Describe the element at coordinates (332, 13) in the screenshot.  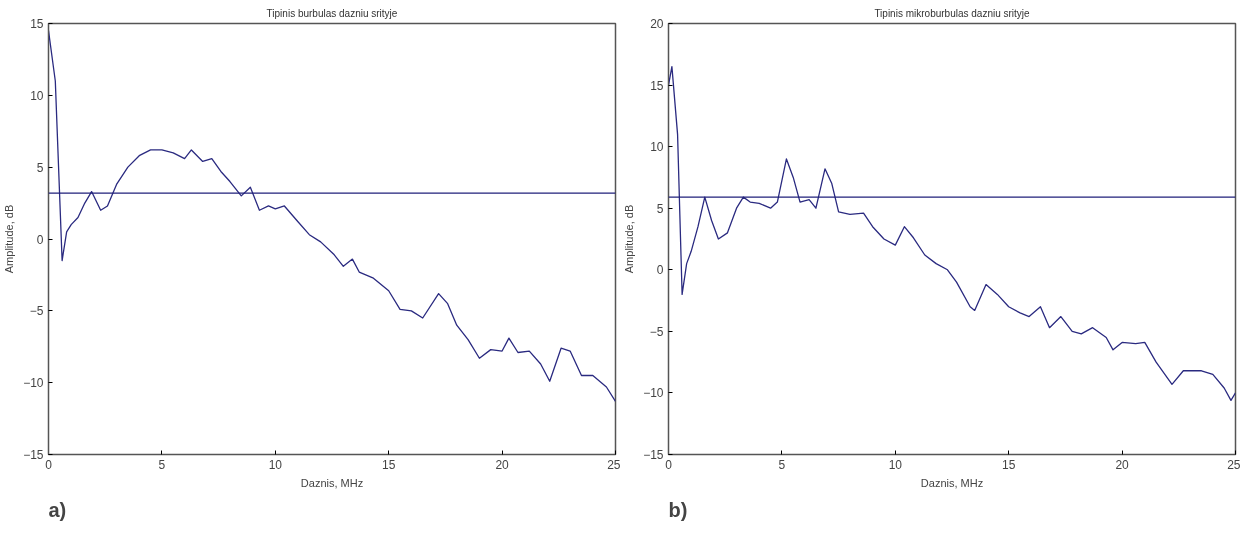
I see `chart-title: Tipinis burbulas dazniu srityje` at that location.